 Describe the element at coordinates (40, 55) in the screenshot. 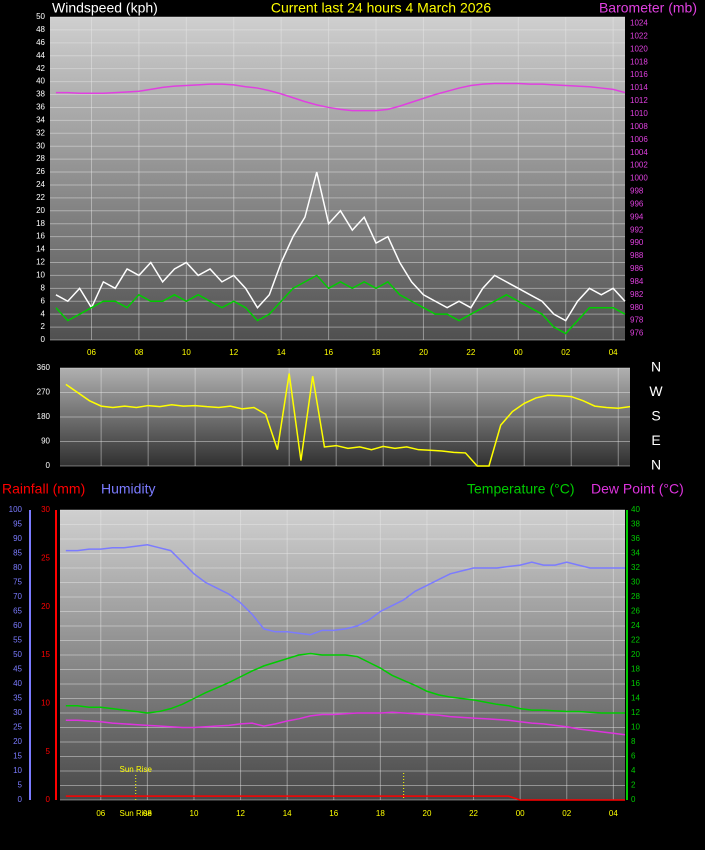

I see `y-tick-label: 44` at that location.